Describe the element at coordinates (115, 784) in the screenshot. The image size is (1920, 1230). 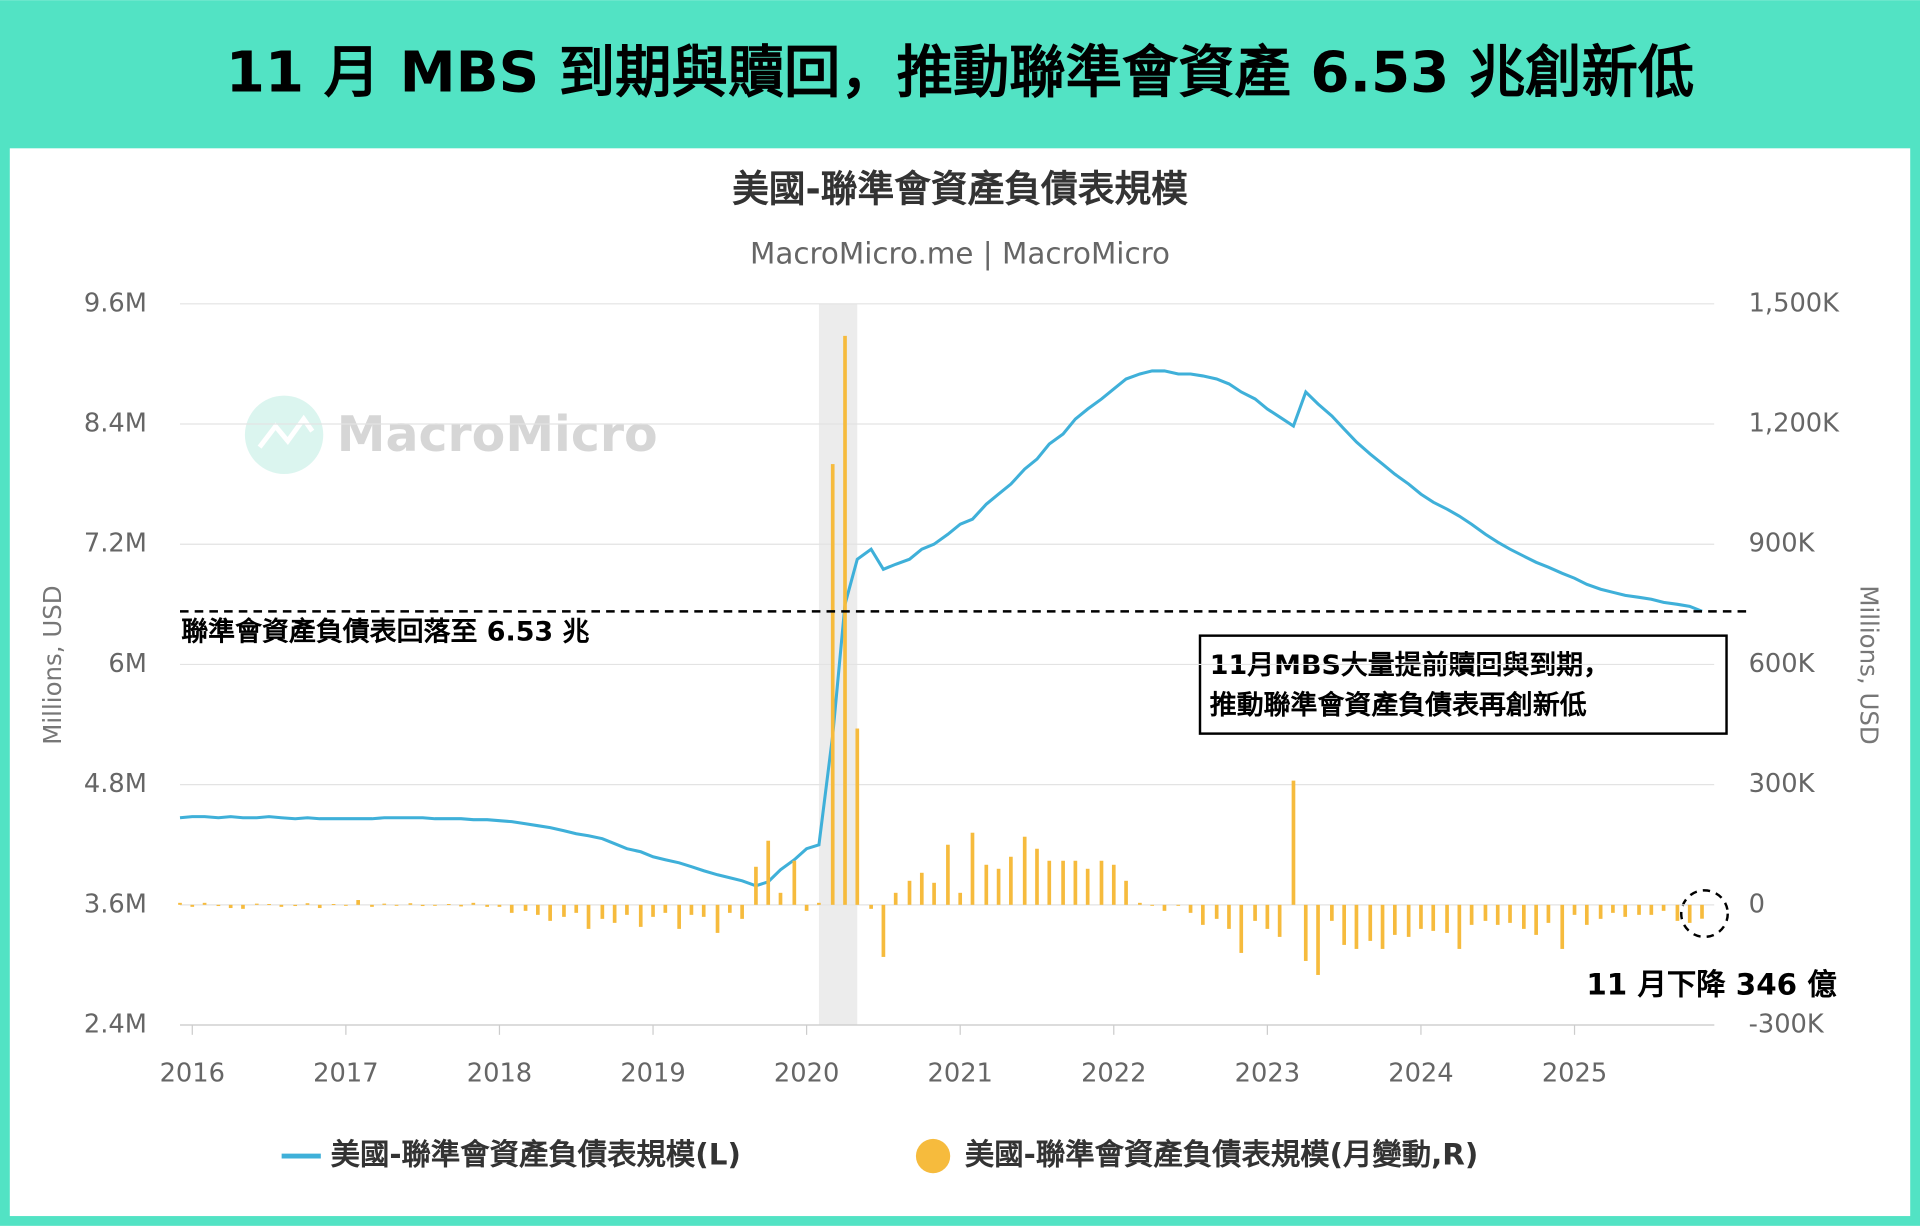
I see `y-tick-label: 4.8M` at that location.